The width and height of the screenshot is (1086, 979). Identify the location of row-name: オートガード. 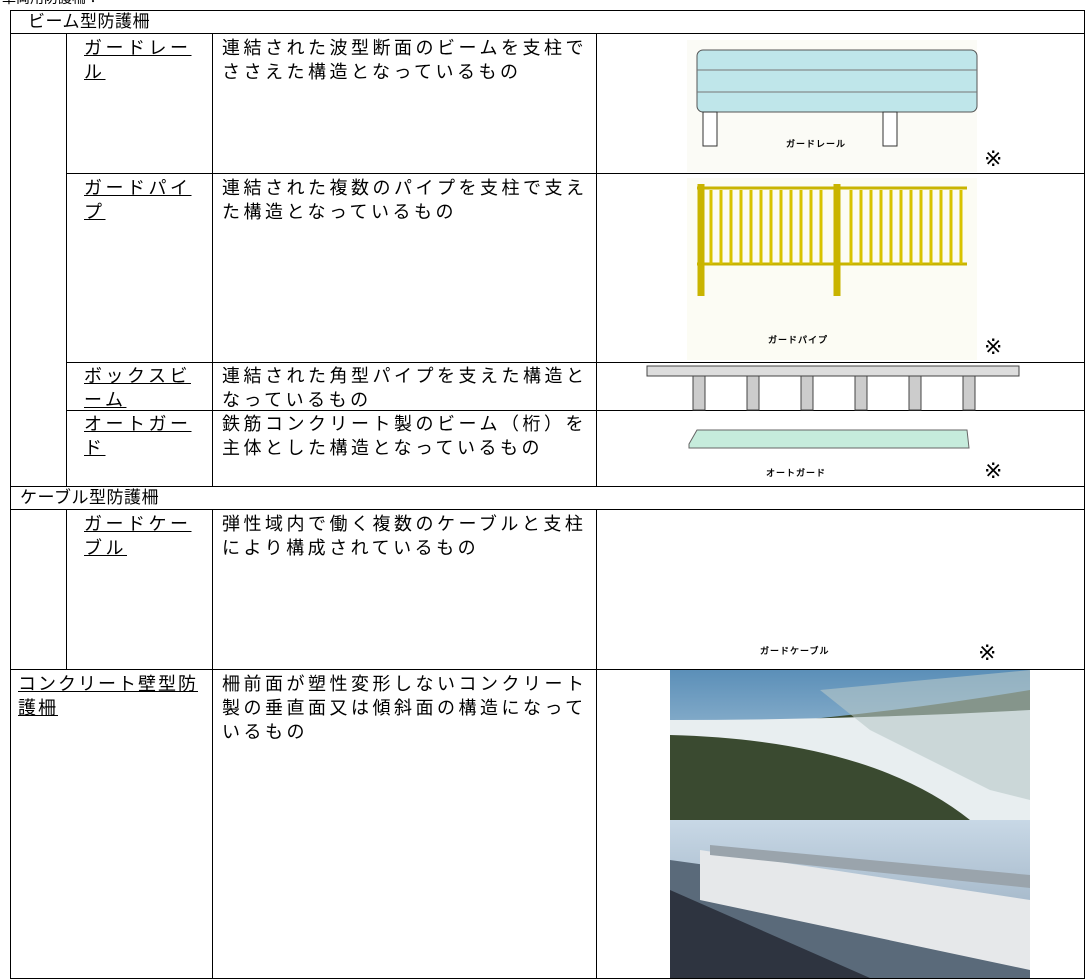
(138, 436).